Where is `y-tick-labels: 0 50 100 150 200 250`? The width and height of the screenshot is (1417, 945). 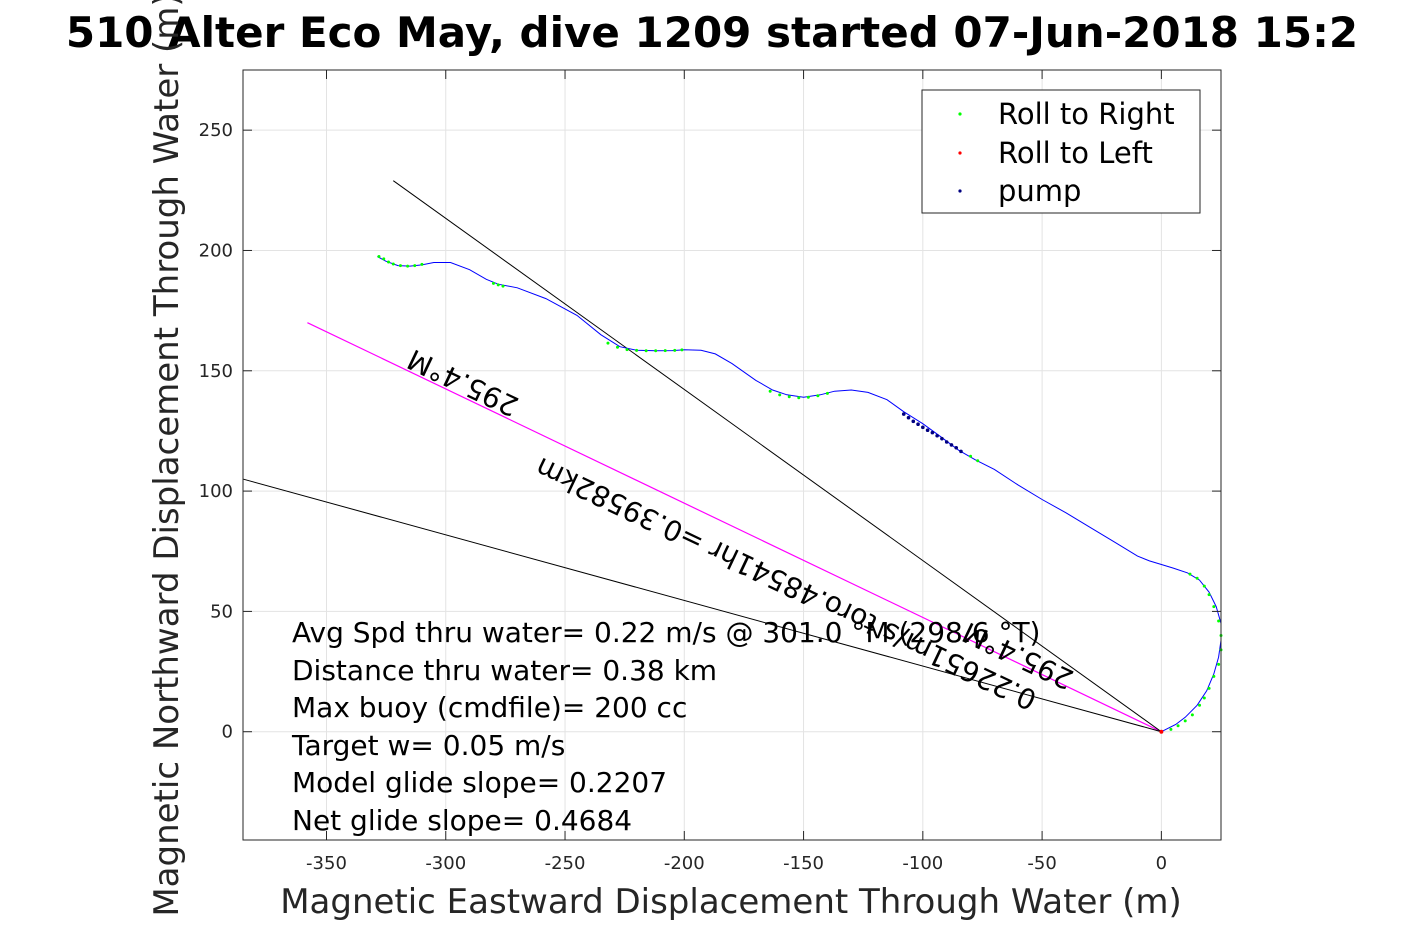
y-tick-labels: 0 50 100 150 200 250 is located at coordinates (216, 431).